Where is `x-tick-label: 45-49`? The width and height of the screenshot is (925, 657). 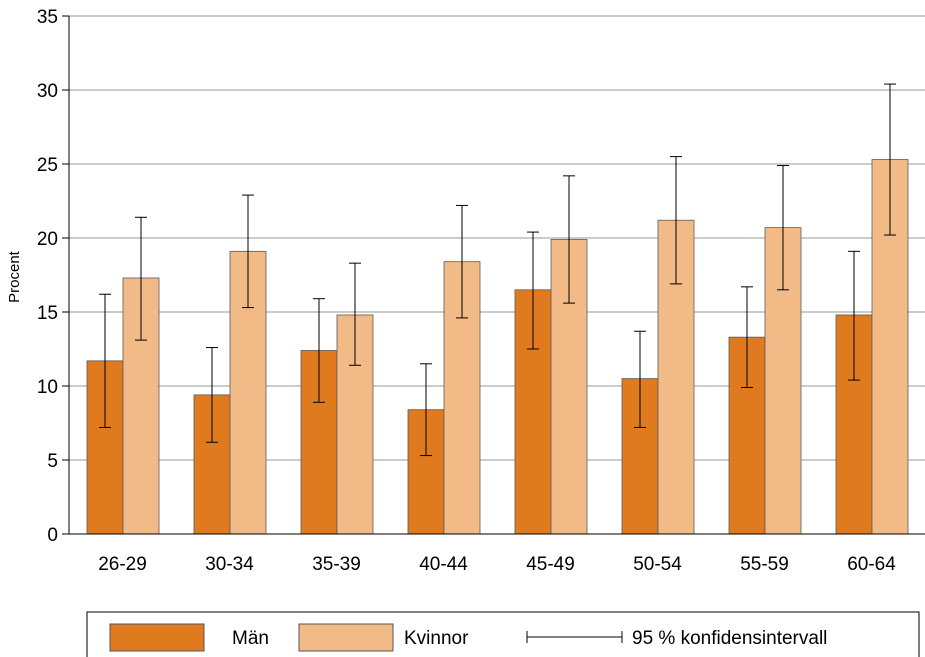
x-tick-label: 45-49 is located at coordinates (550, 564).